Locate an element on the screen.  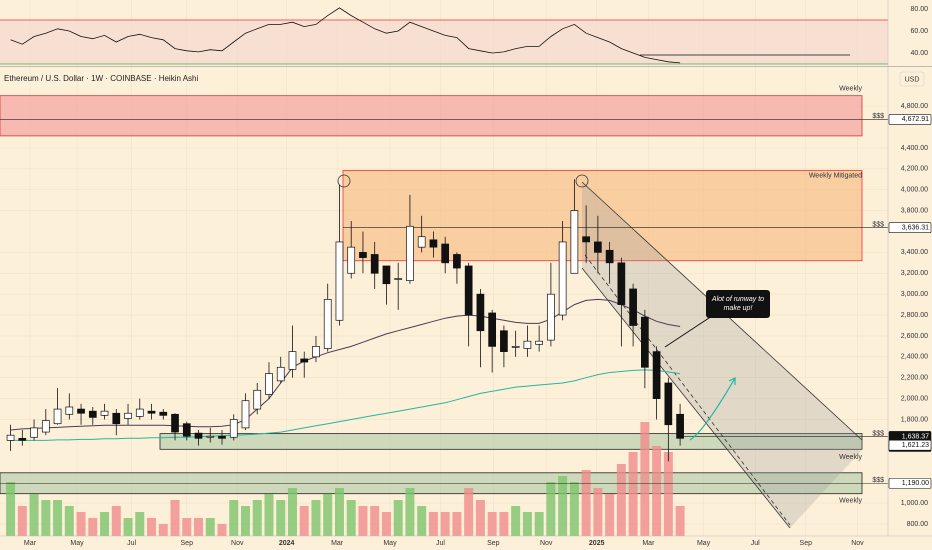
y-tick-label: 4,800.00 is located at coordinates (914, 106).